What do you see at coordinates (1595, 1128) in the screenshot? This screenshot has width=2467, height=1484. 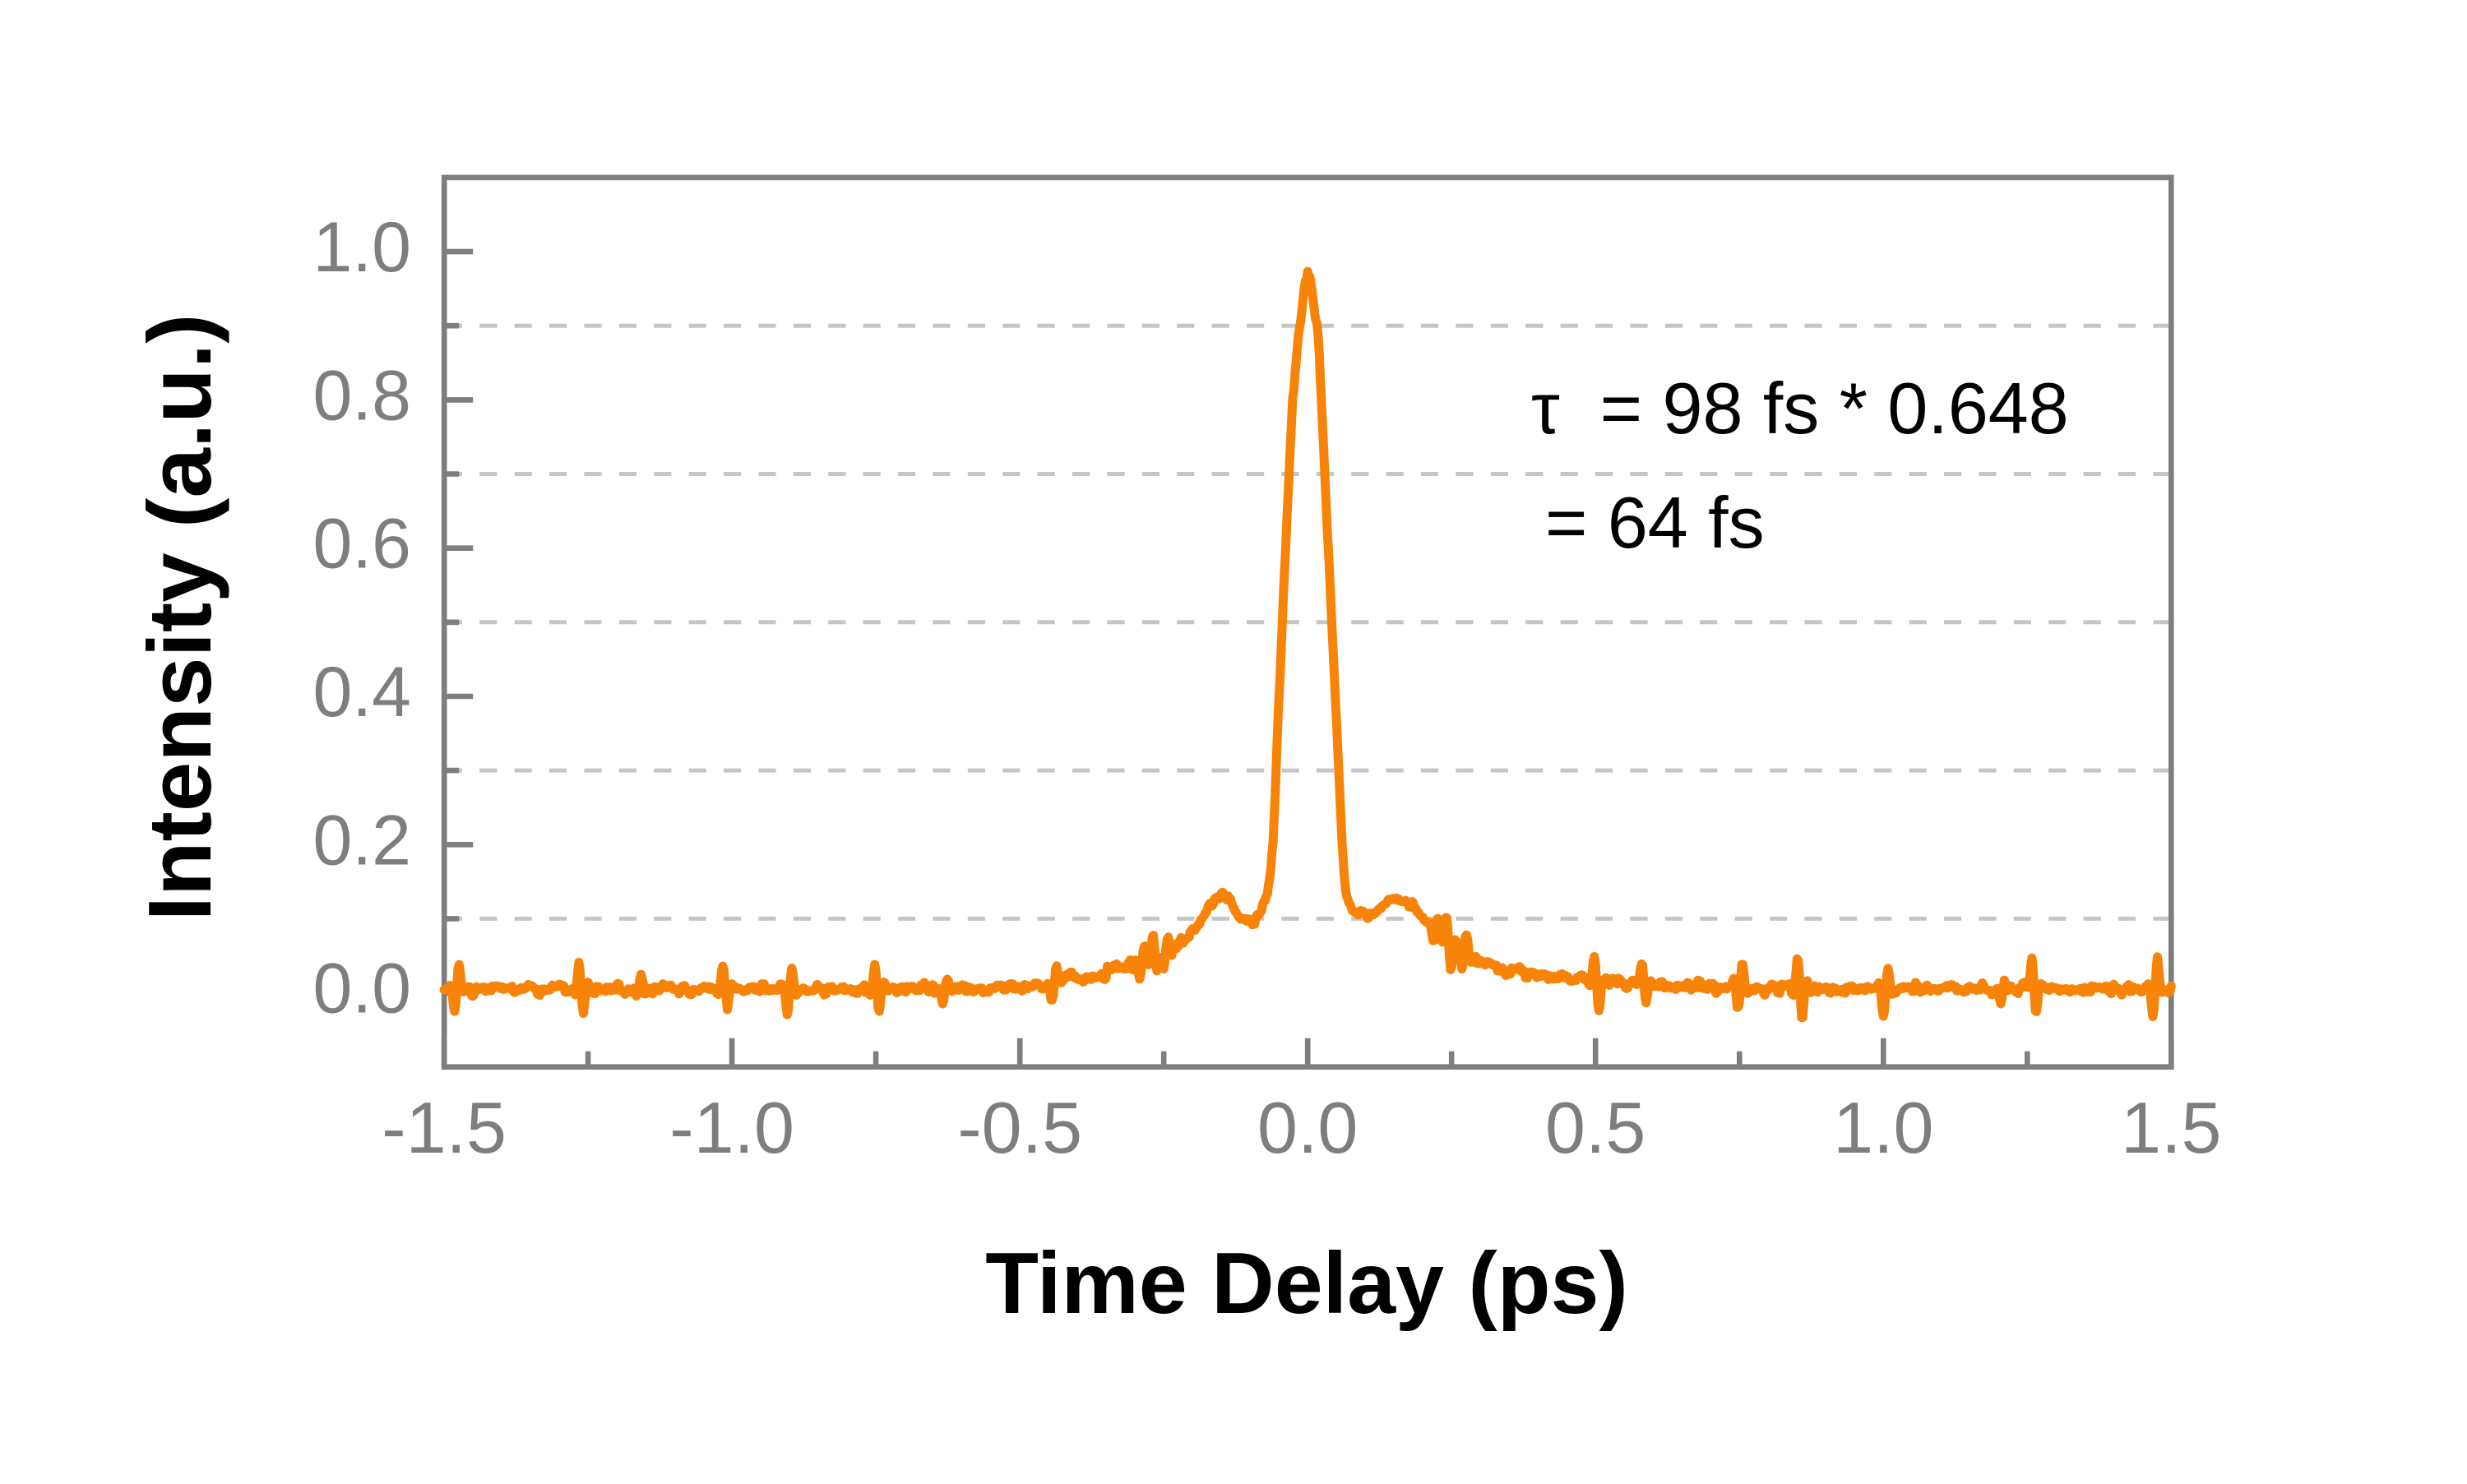 I see `svg-text: 0.5` at bounding box center [1595, 1128].